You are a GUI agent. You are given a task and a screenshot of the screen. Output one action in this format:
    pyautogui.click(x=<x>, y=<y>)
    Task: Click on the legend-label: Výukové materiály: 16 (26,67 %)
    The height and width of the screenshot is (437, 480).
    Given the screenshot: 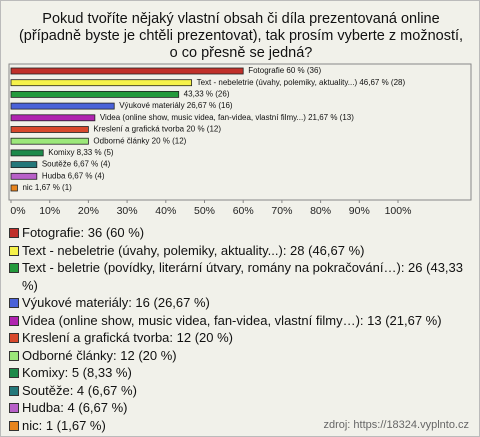 What is the action you would take?
    pyautogui.click(x=116, y=302)
    